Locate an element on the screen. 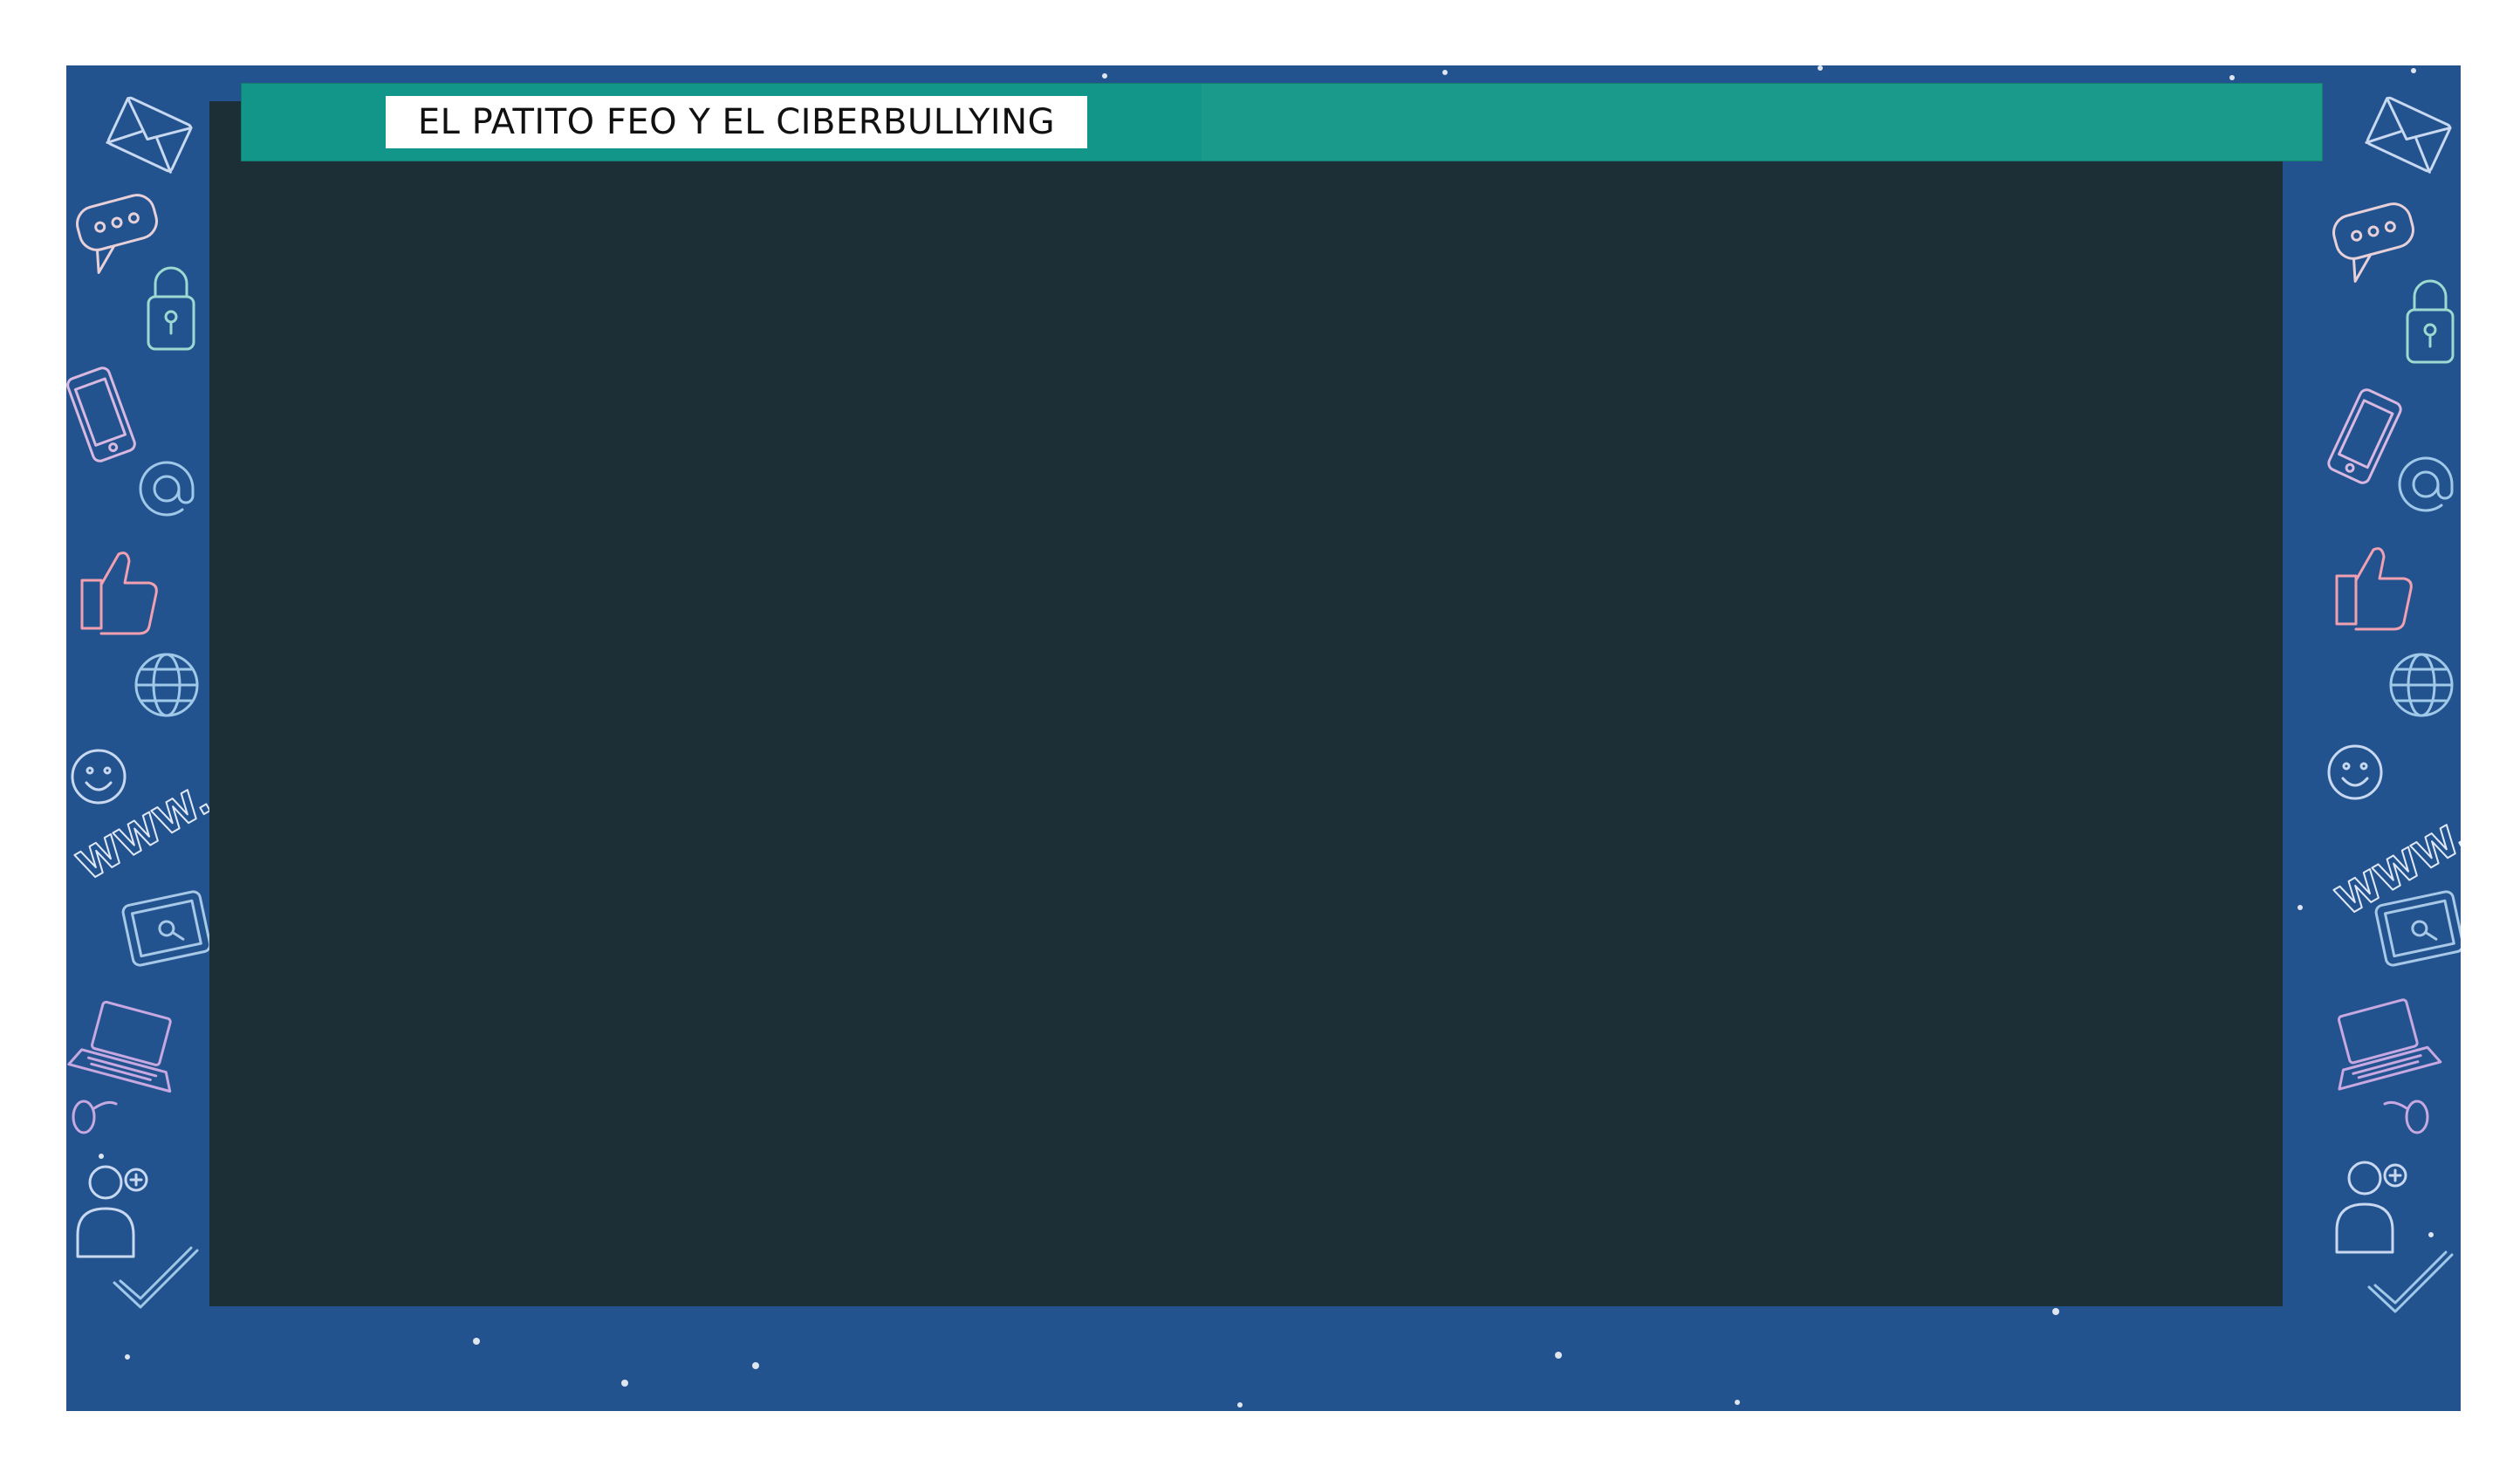  left-doodle-column: WWW. is located at coordinates (138, 702).